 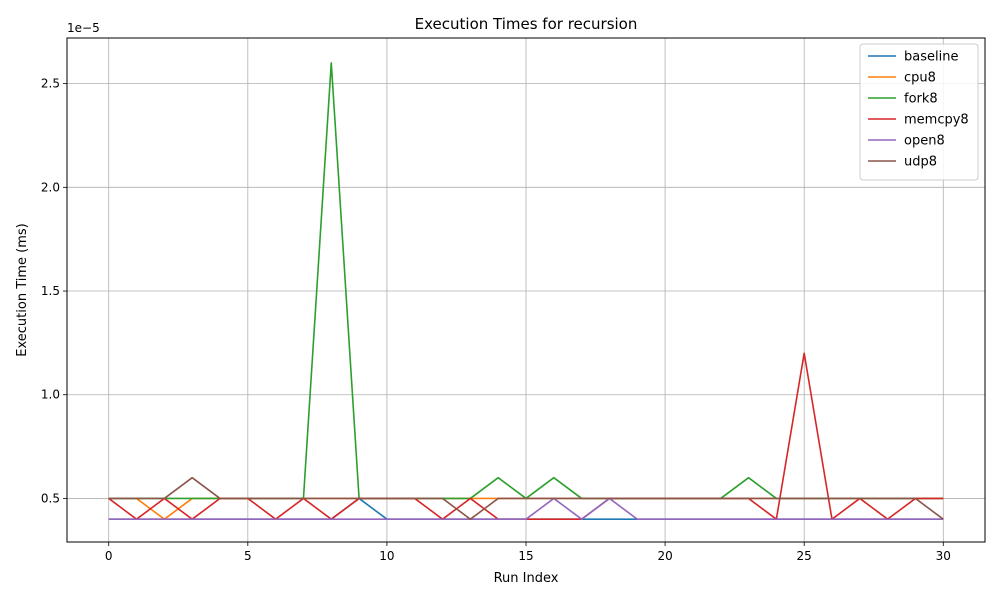 I want to click on x-tick-label: 30, so click(x=943, y=556).